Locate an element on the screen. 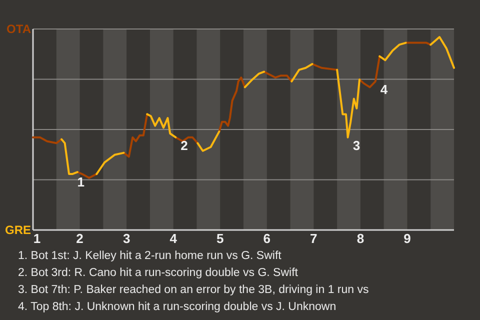 The width and height of the screenshot is (480, 320). x-tick-label: 6 is located at coordinates (267, 238).